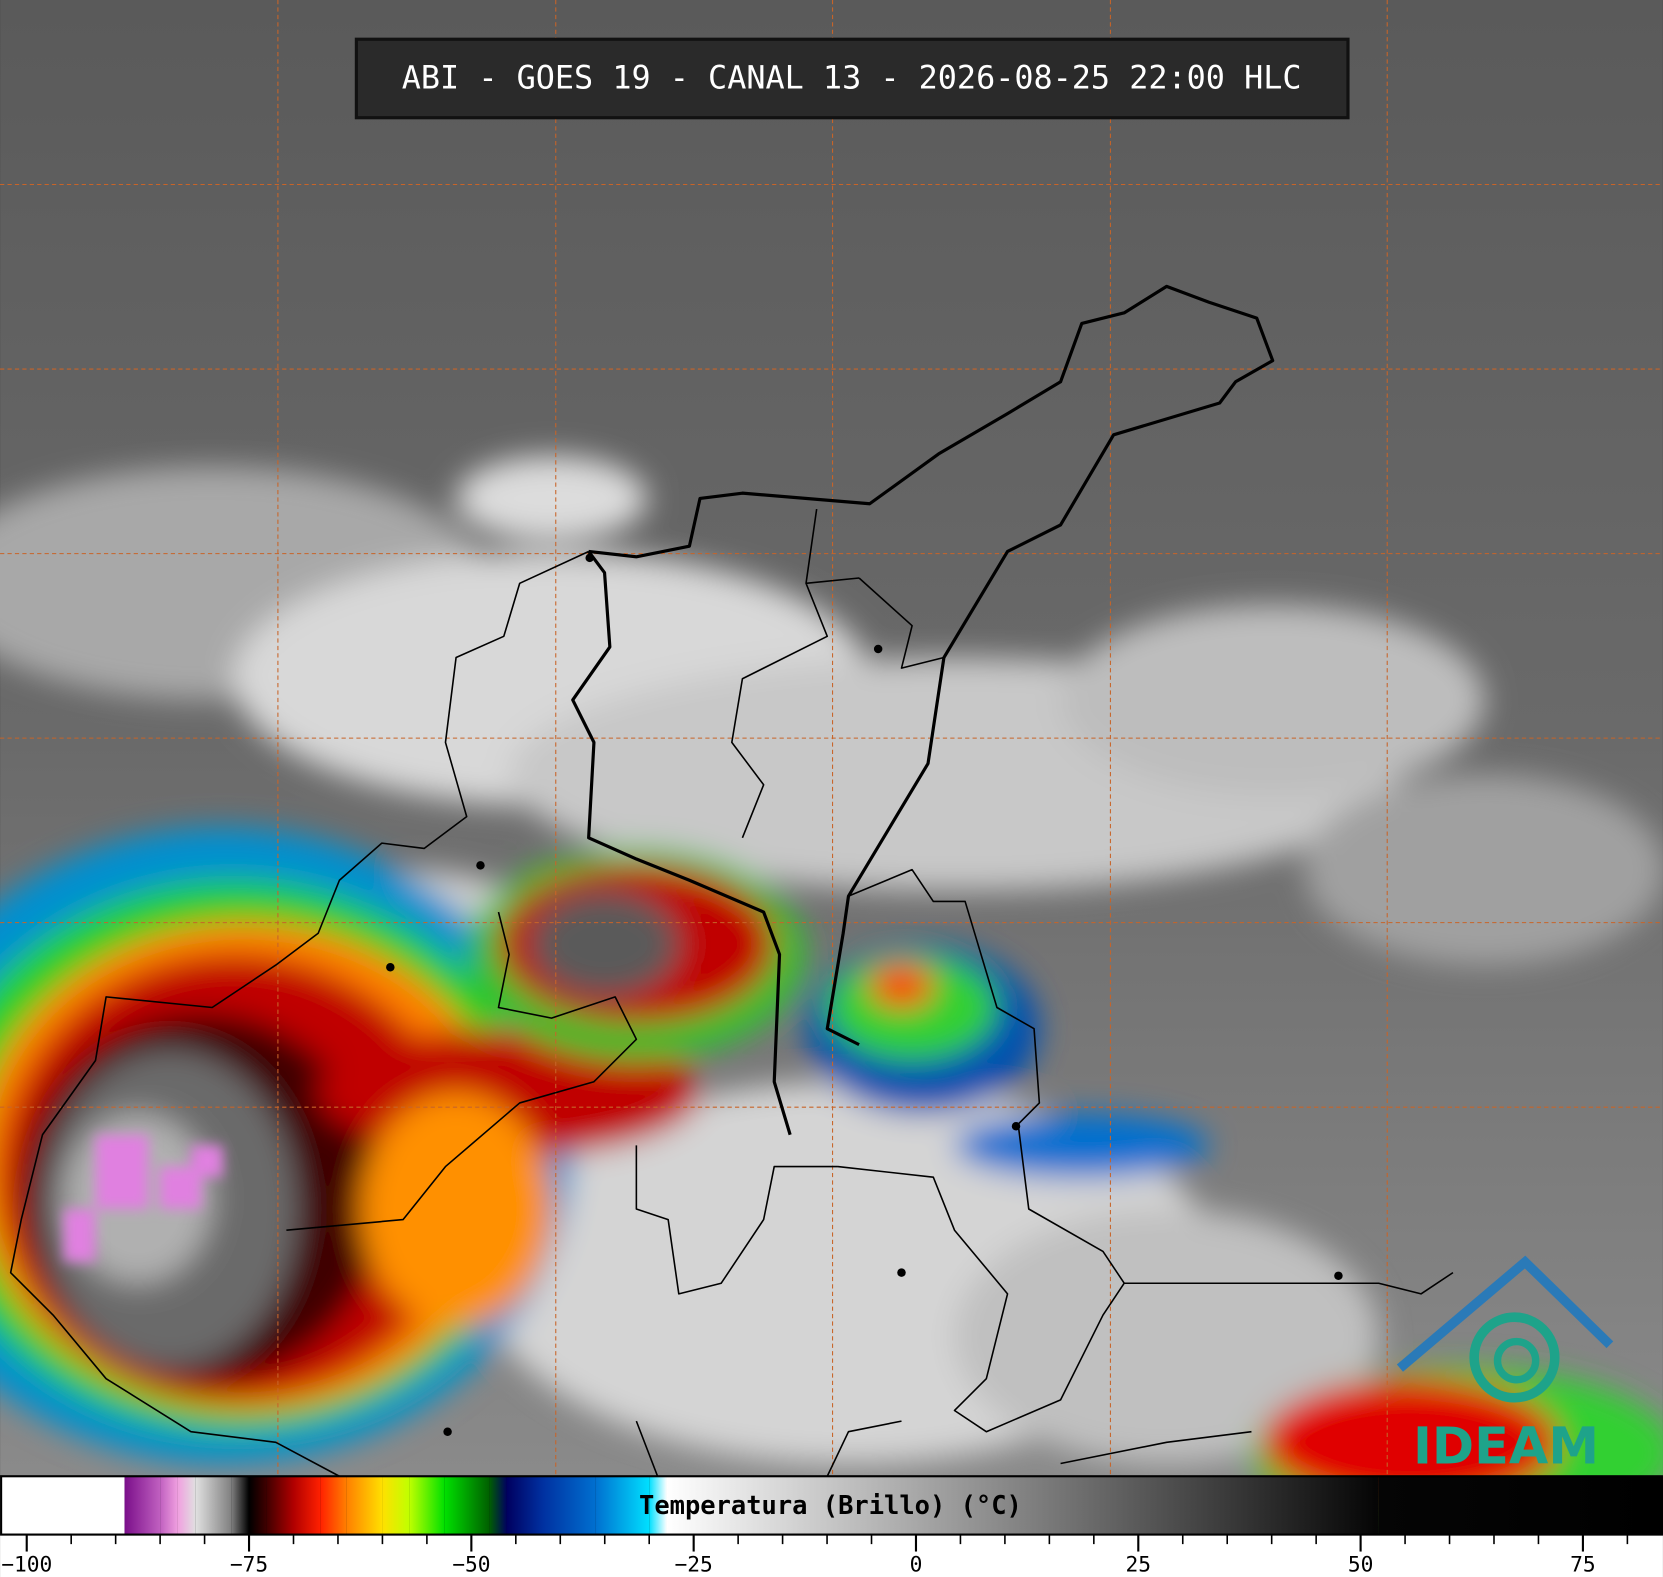 This screenshot has height=1577, width=1663. Describe the element at coordinates (249, 1564) in the screenshot. I see `tick-label: −75` at that location.